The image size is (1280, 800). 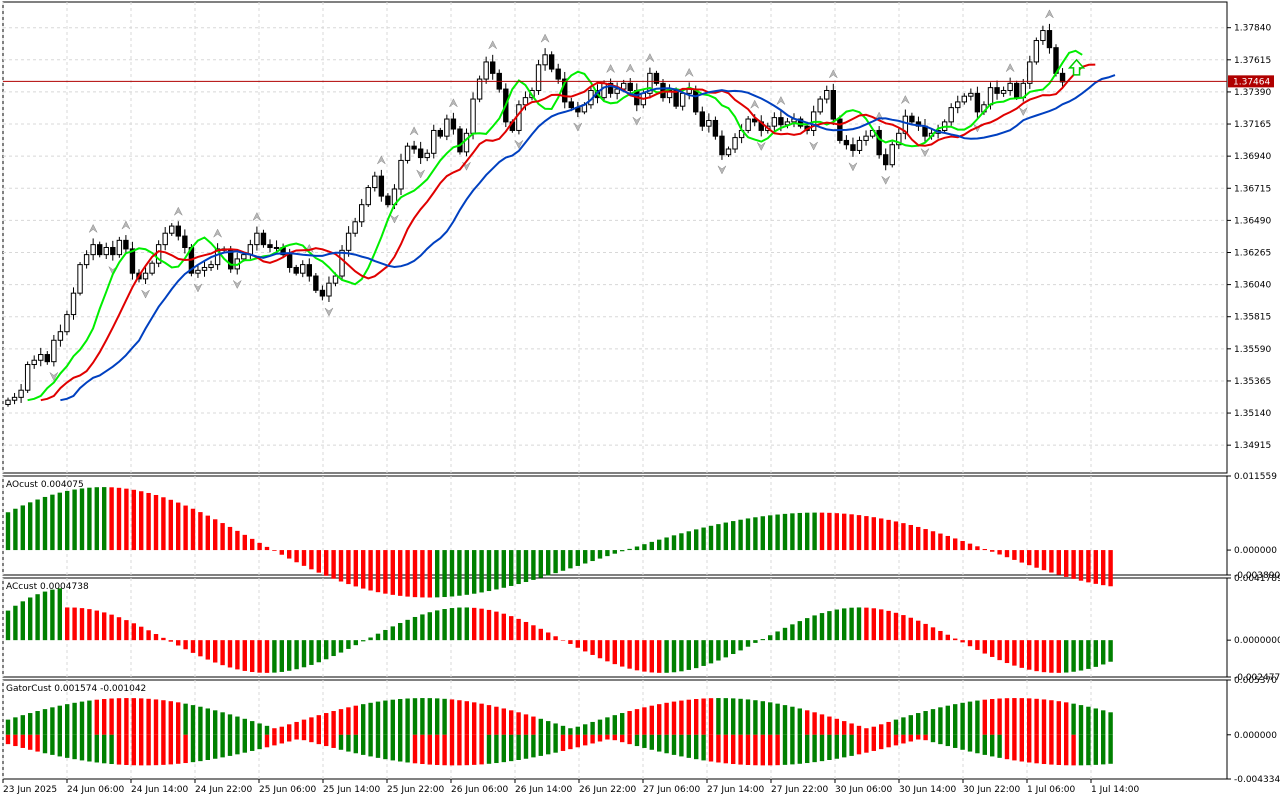 I want to click on time-axis-label: 23 Jun 2025, so click(x=30, y=790).